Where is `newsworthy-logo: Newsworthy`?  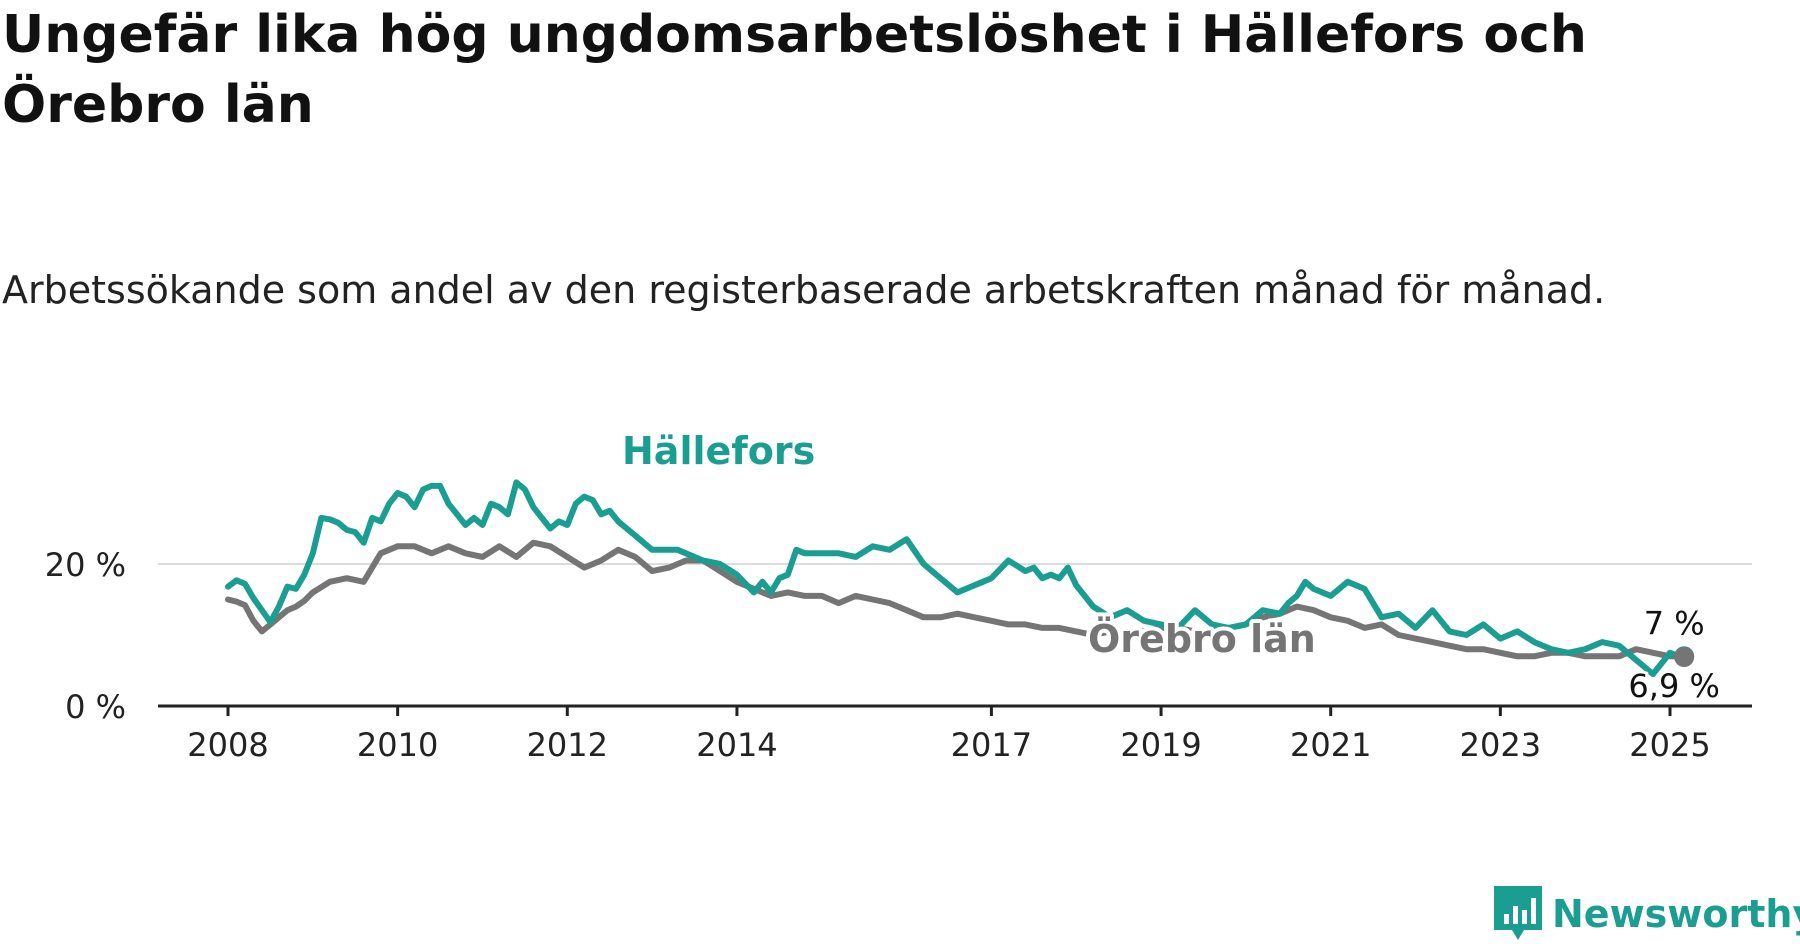
newsworthy-logo: Newsworthy is located at coordinates (1647, 914).